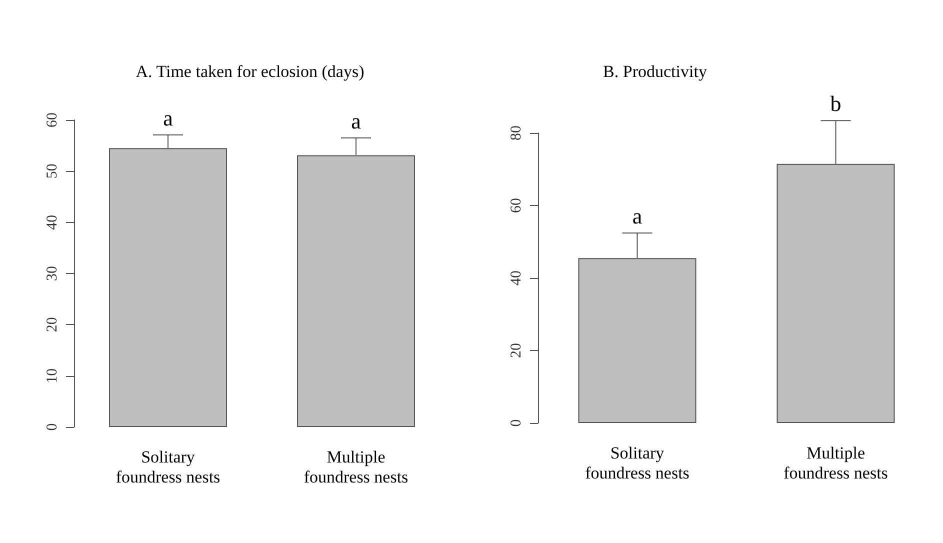  Describe the element at coordinates (52, 171) in the screenshot. I see `y-tick-label: 50` at that location.